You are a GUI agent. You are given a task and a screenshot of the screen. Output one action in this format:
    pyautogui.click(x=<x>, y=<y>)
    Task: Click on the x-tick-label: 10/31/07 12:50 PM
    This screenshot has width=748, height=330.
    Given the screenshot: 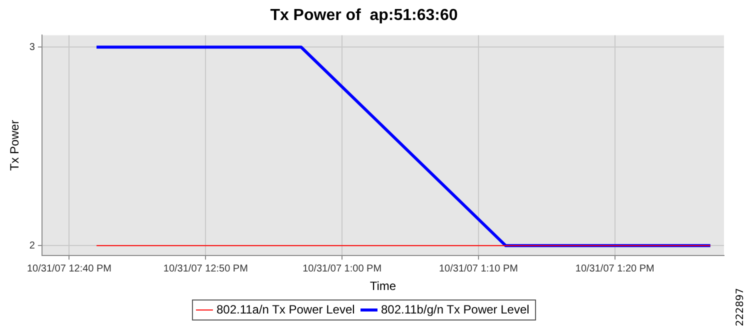 What is the action you would take?
    pyautogui.click(x=205, y=268)
    